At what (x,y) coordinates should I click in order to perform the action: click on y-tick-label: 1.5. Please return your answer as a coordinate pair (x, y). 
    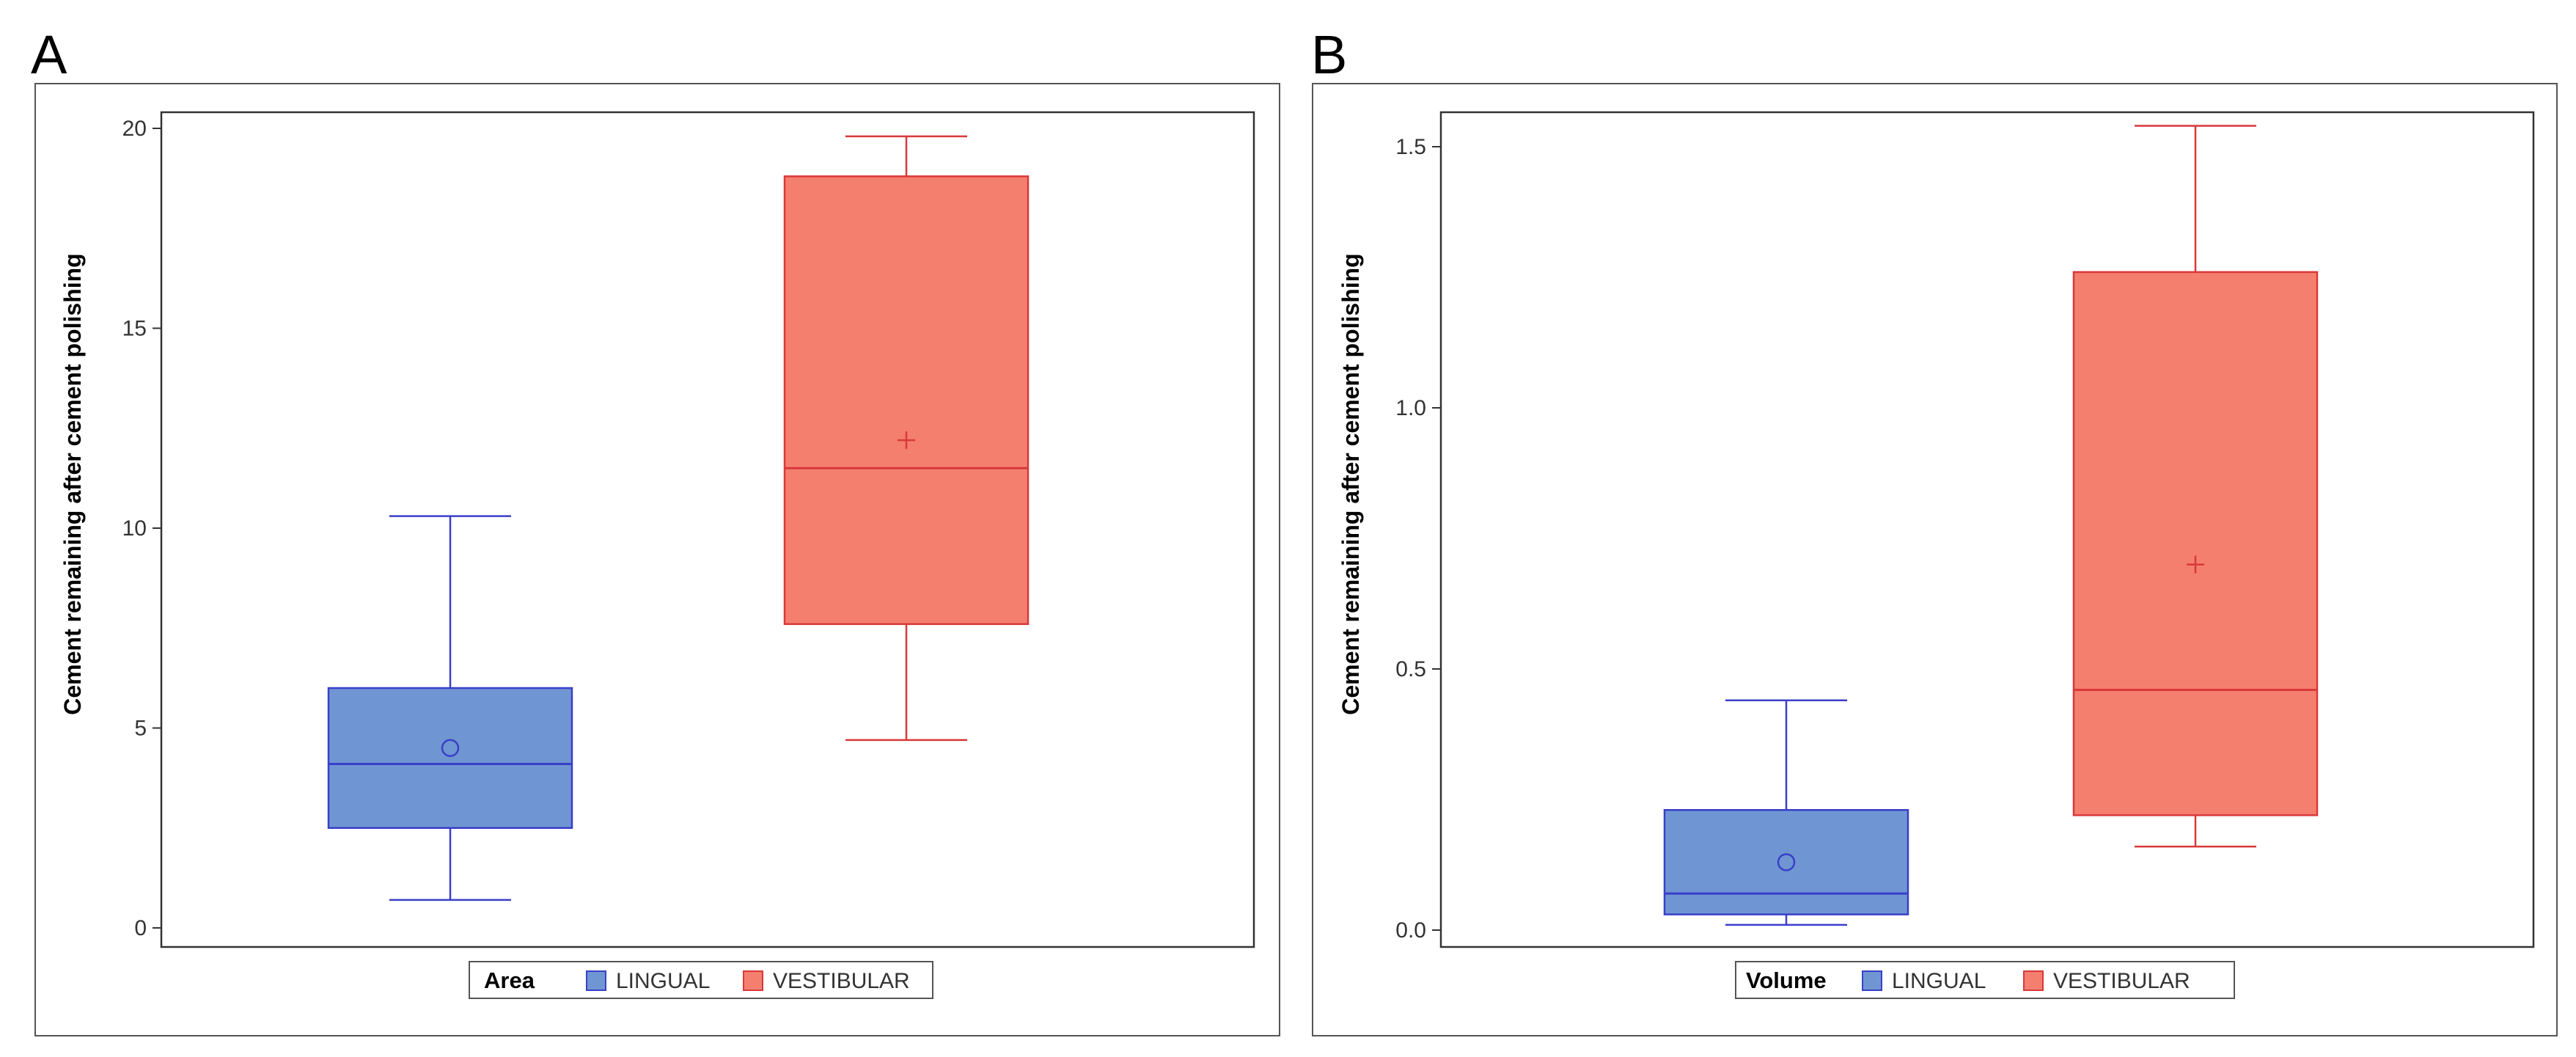
    Looking at the image, I should click on (1410, 147).